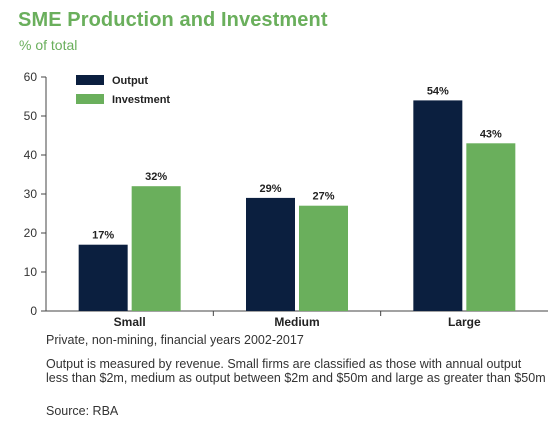  Describe the element at coordinates (173, 20) in the screenshot. I see `chart-title: SME Production and Investment` at that location.